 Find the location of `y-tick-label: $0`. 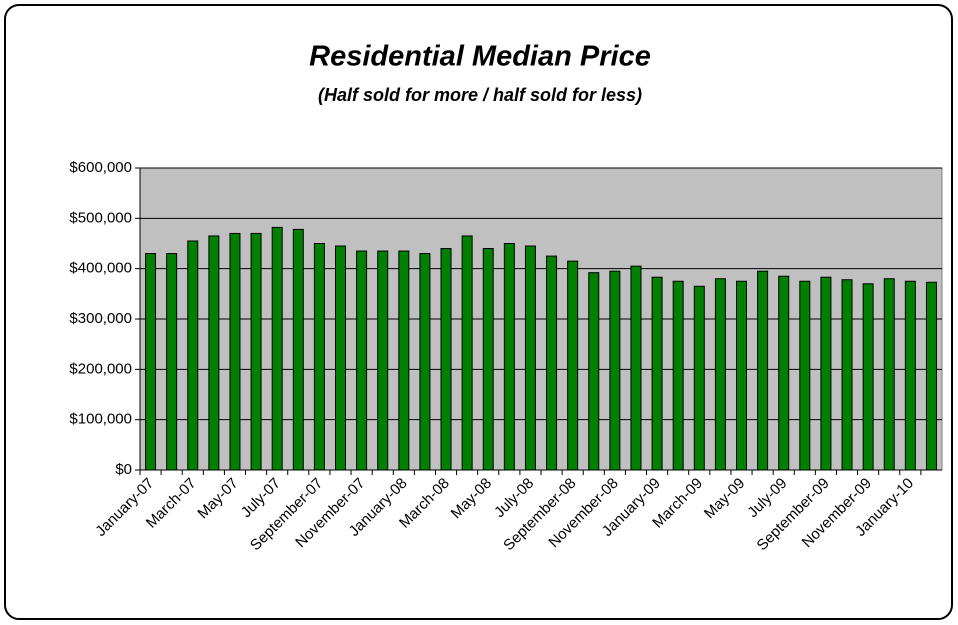

y-tick-label: $0 is located at coordinates (123, 469).